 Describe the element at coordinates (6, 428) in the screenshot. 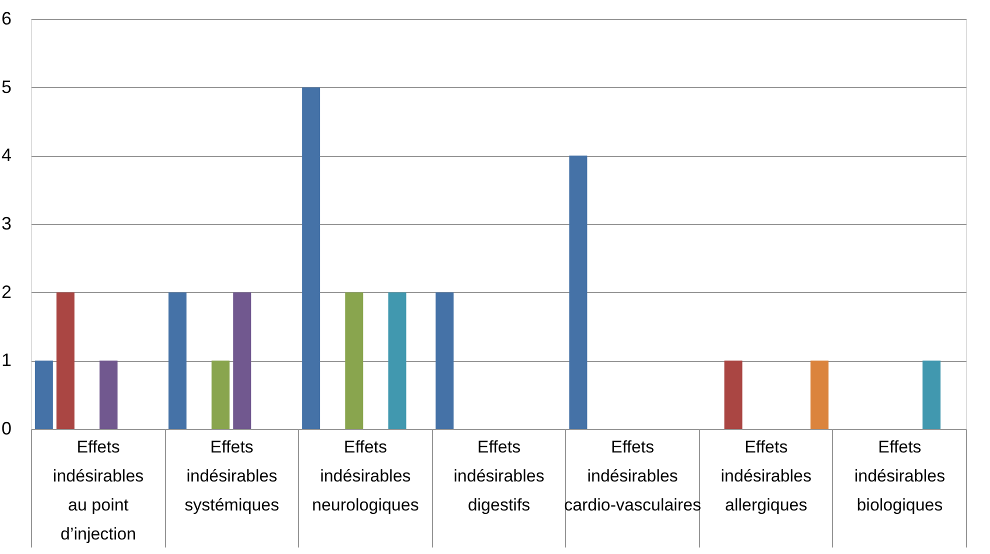

I see `y-tick-label: 0` at that location.